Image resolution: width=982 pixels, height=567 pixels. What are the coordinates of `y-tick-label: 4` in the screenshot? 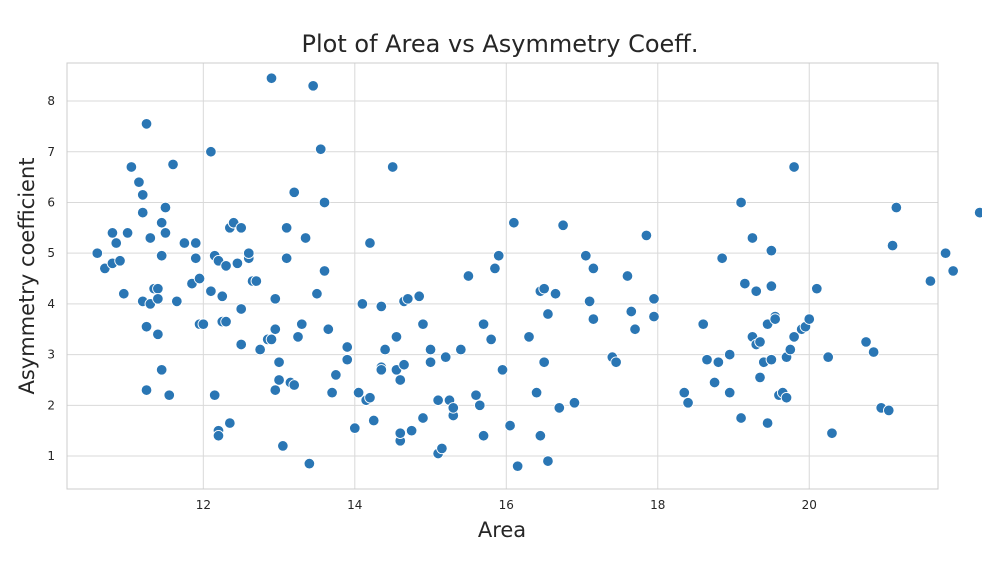 It's located at (51, 304).